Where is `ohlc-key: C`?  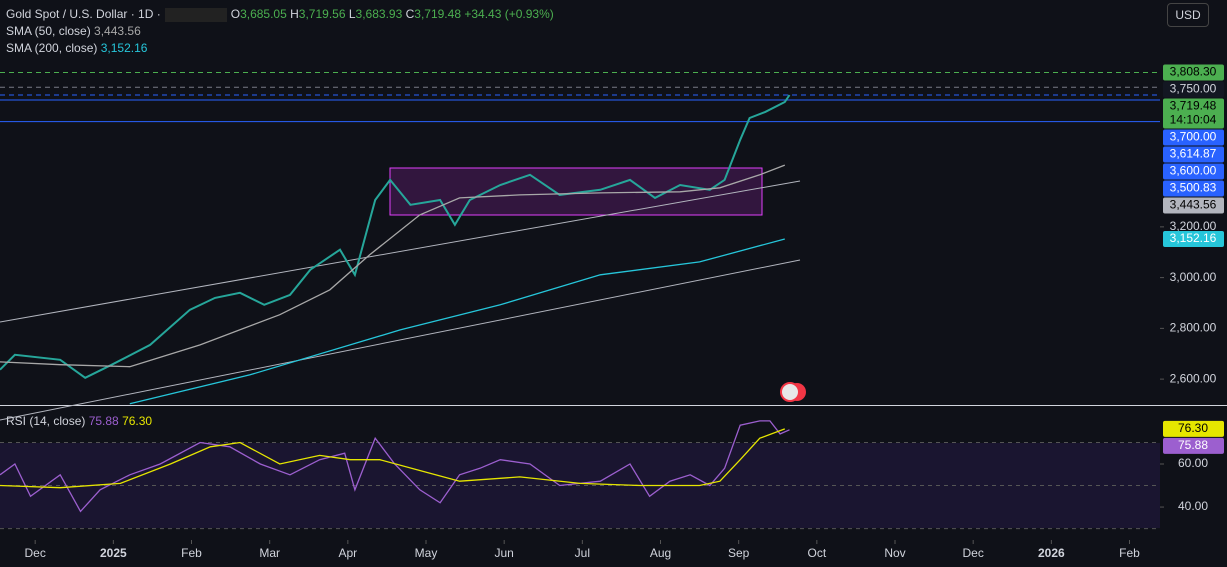 ohlc-key: C is located at coordinates (410, 14).